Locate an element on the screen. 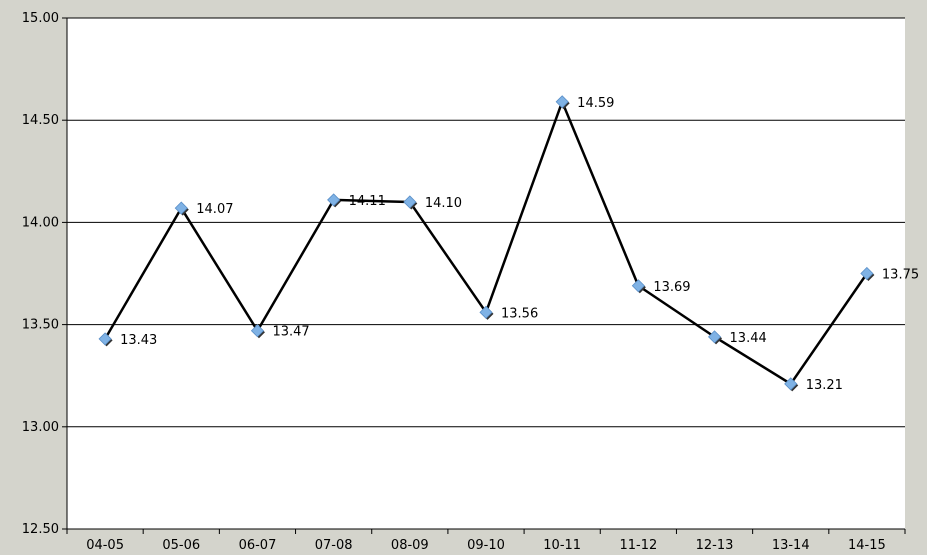  x-tick-label: 10-11 is located at coordinates (562, 545).